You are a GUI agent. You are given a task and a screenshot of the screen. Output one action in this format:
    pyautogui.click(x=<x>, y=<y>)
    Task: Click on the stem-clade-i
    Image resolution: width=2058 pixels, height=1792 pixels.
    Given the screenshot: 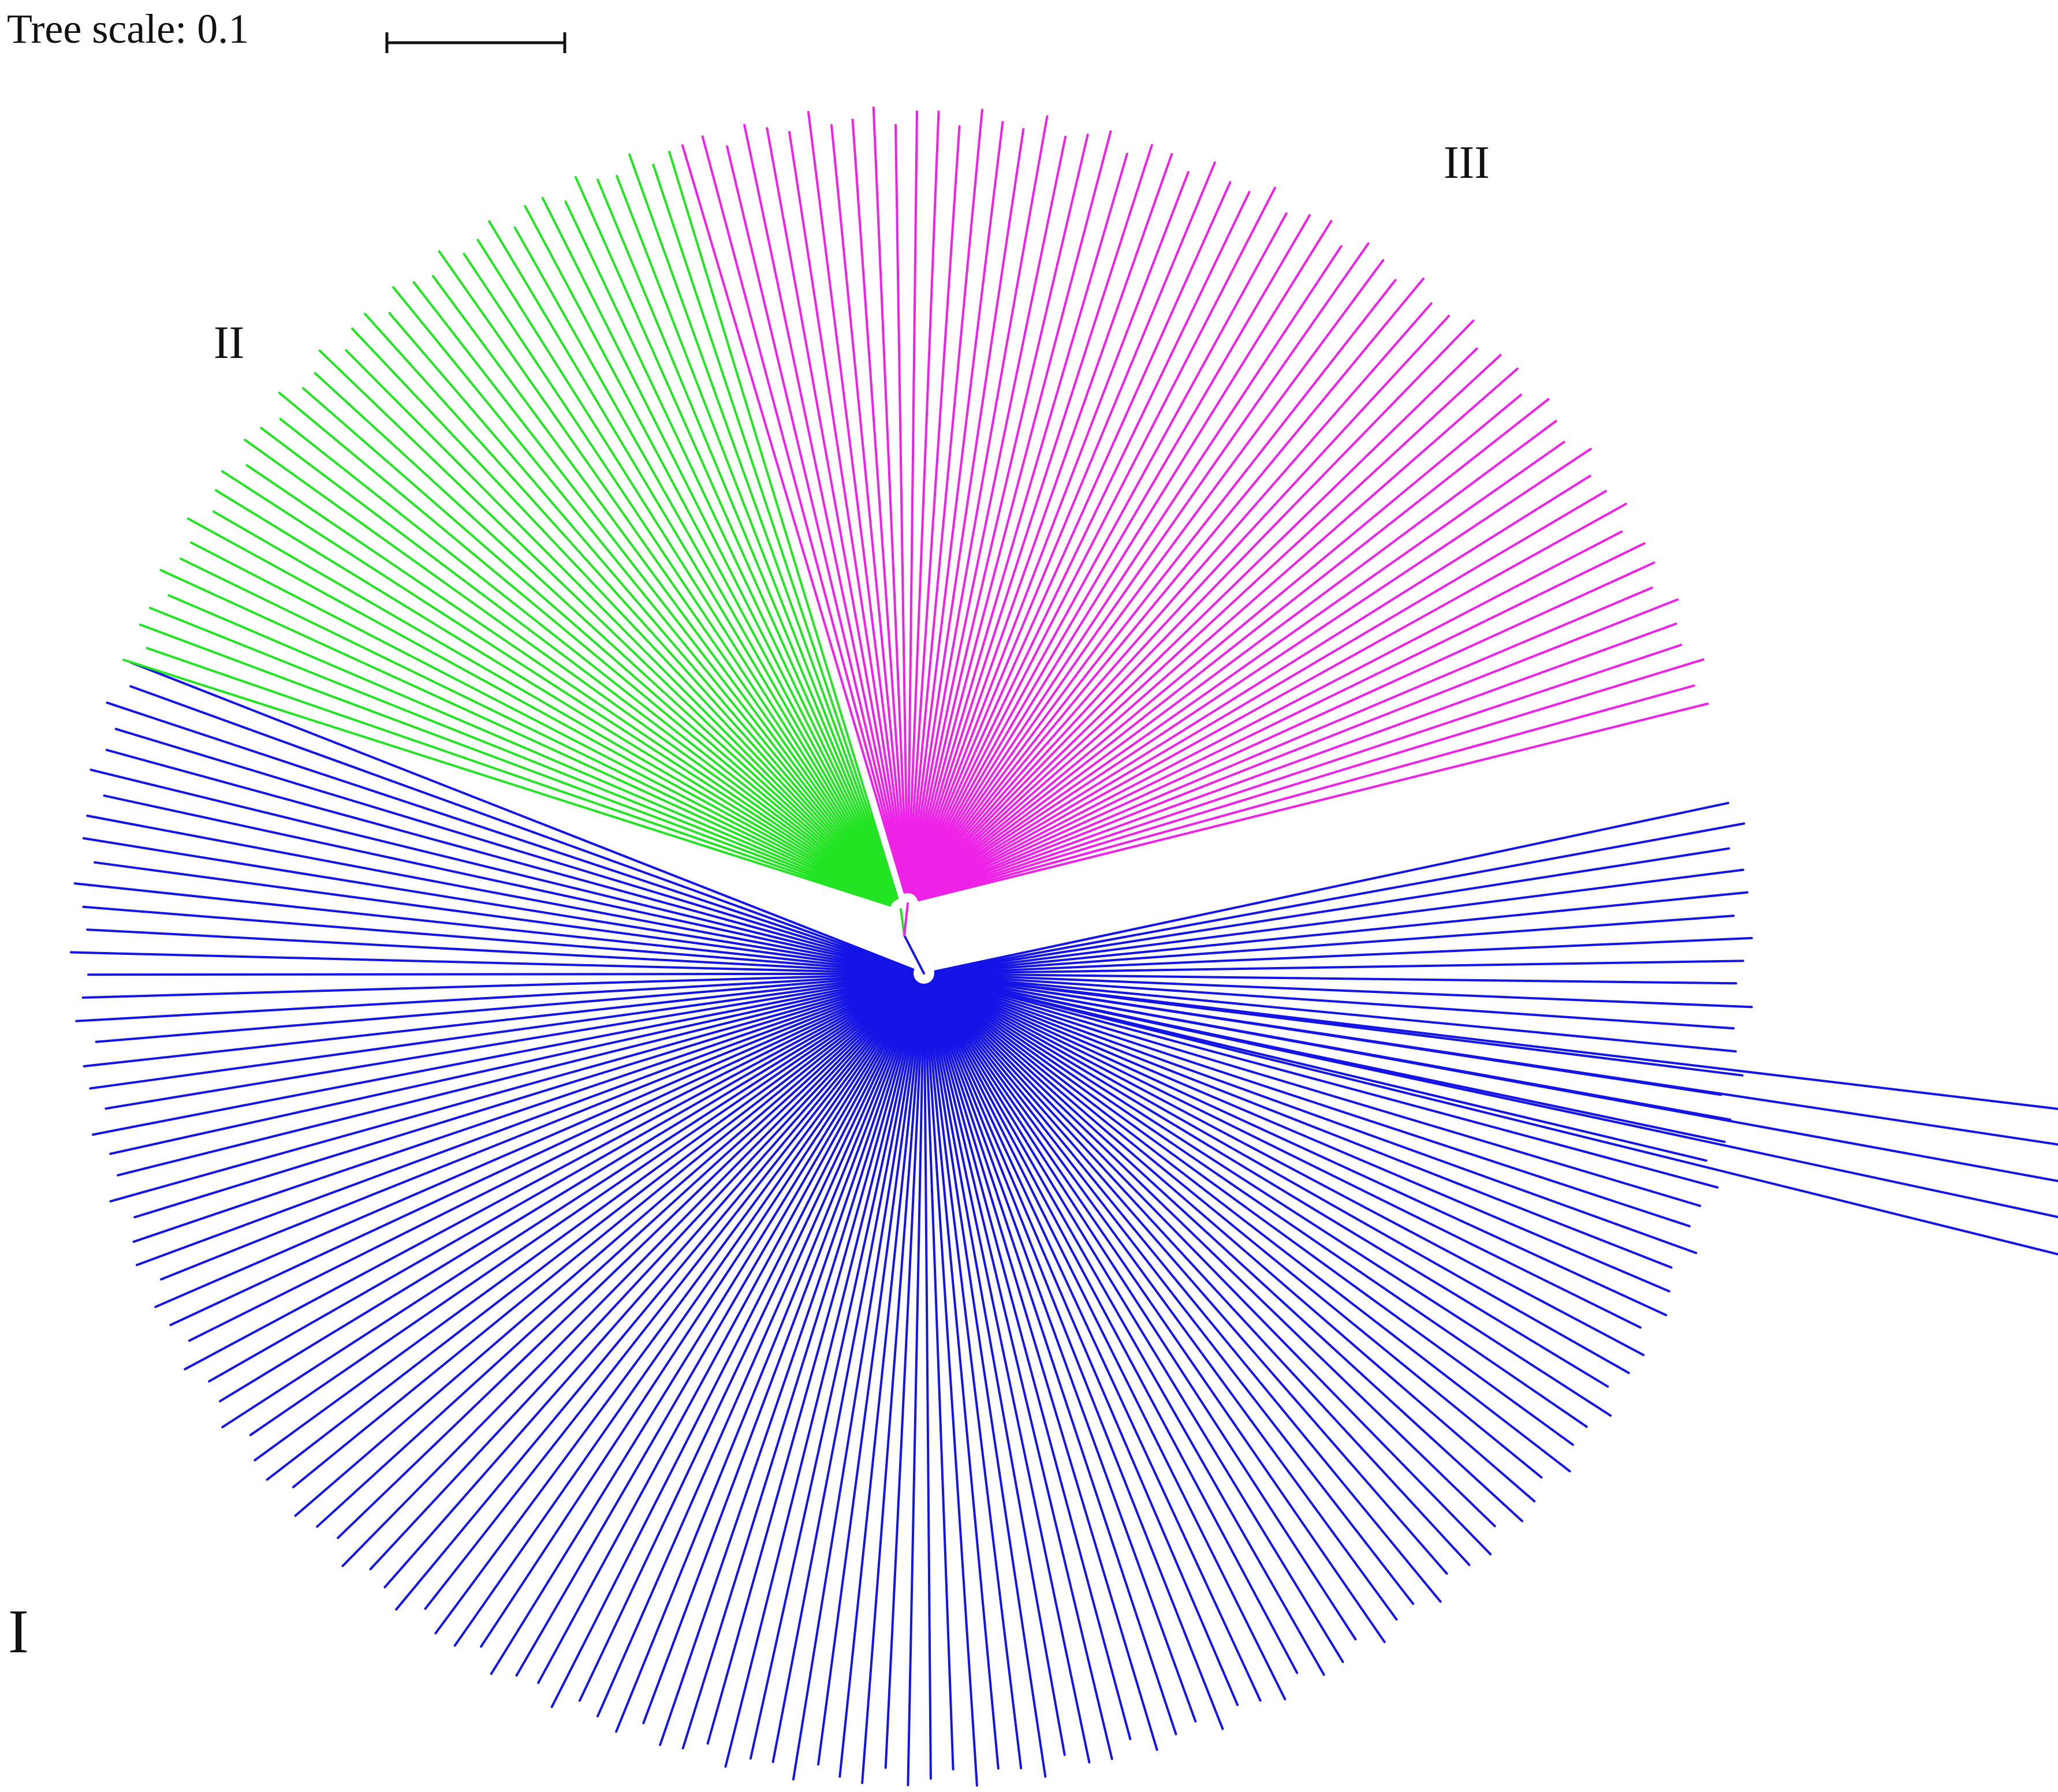 What is the action you would take?
    pyautogui.click(x=914, y=954)
    